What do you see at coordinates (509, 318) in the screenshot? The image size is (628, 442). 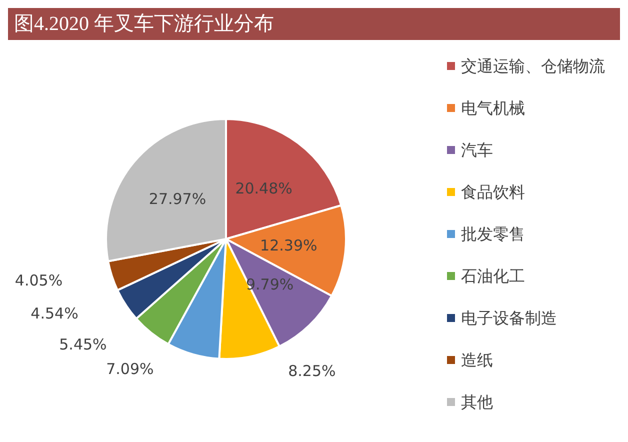 I see `legend-label: 电子设备制造` at bounding box center [509, 318].